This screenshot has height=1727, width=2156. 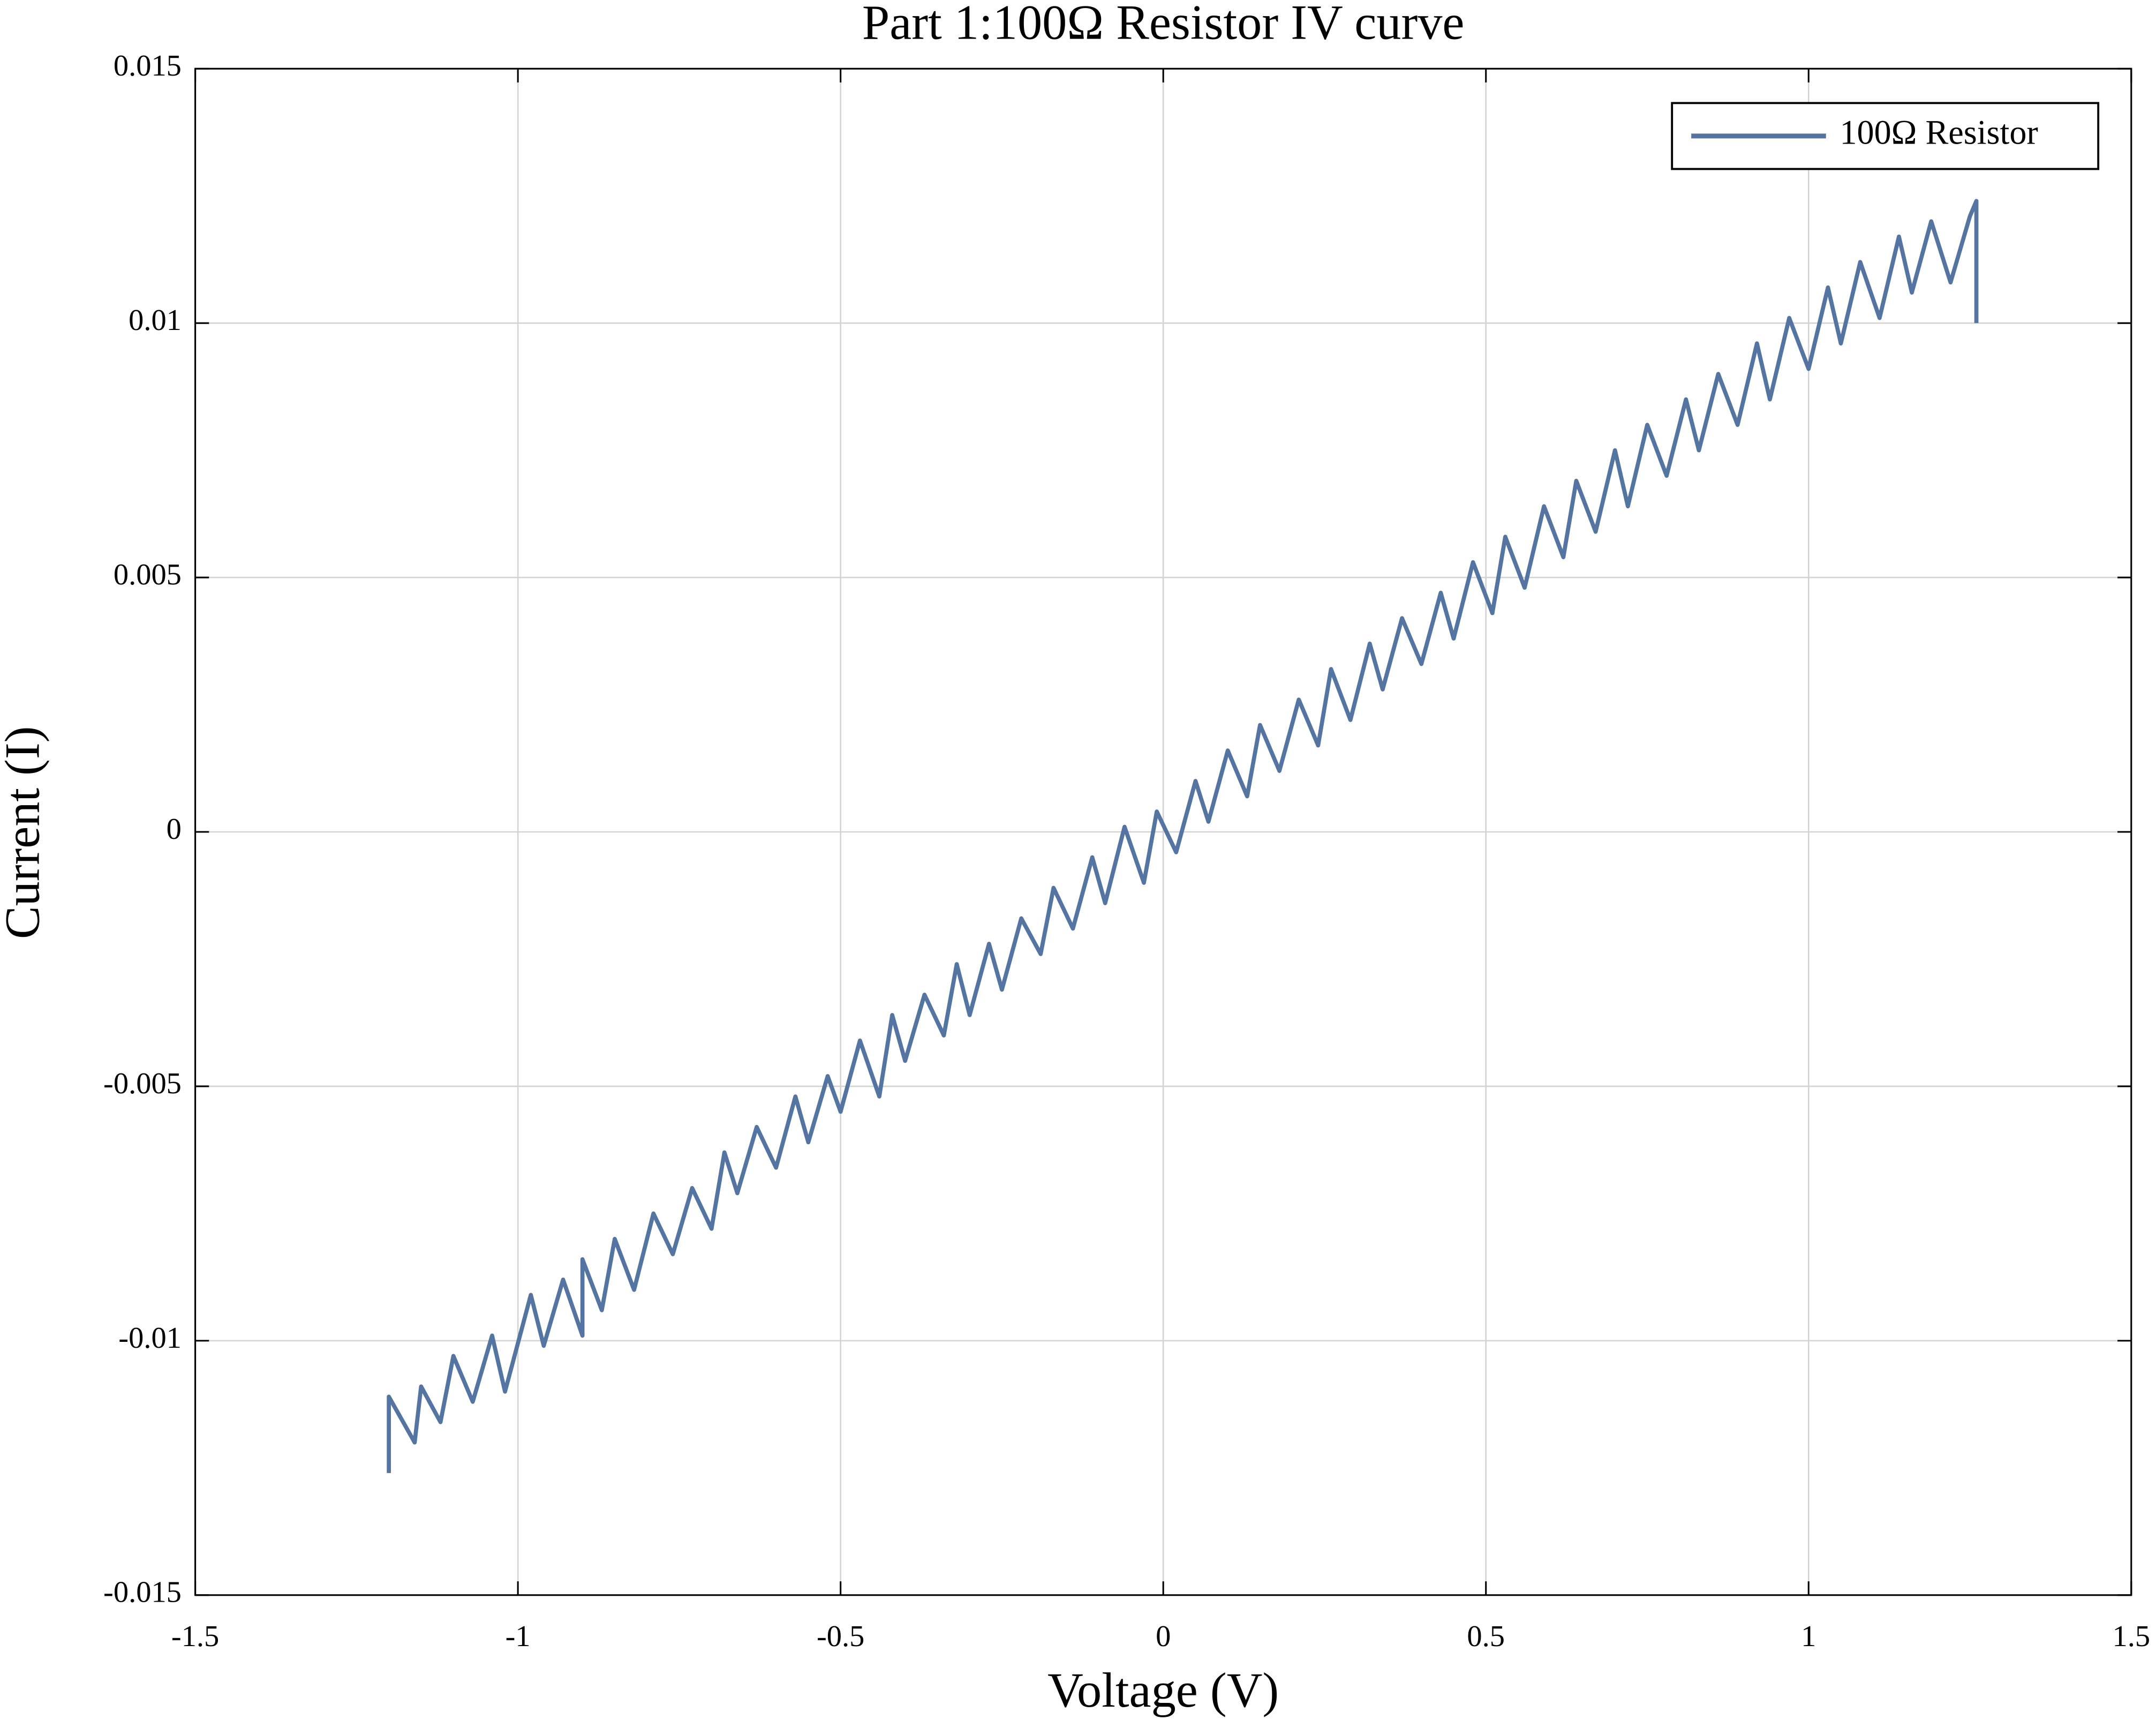 I want to click on legend-label: 100Ω Resistor, so click(x=1939, y=133).